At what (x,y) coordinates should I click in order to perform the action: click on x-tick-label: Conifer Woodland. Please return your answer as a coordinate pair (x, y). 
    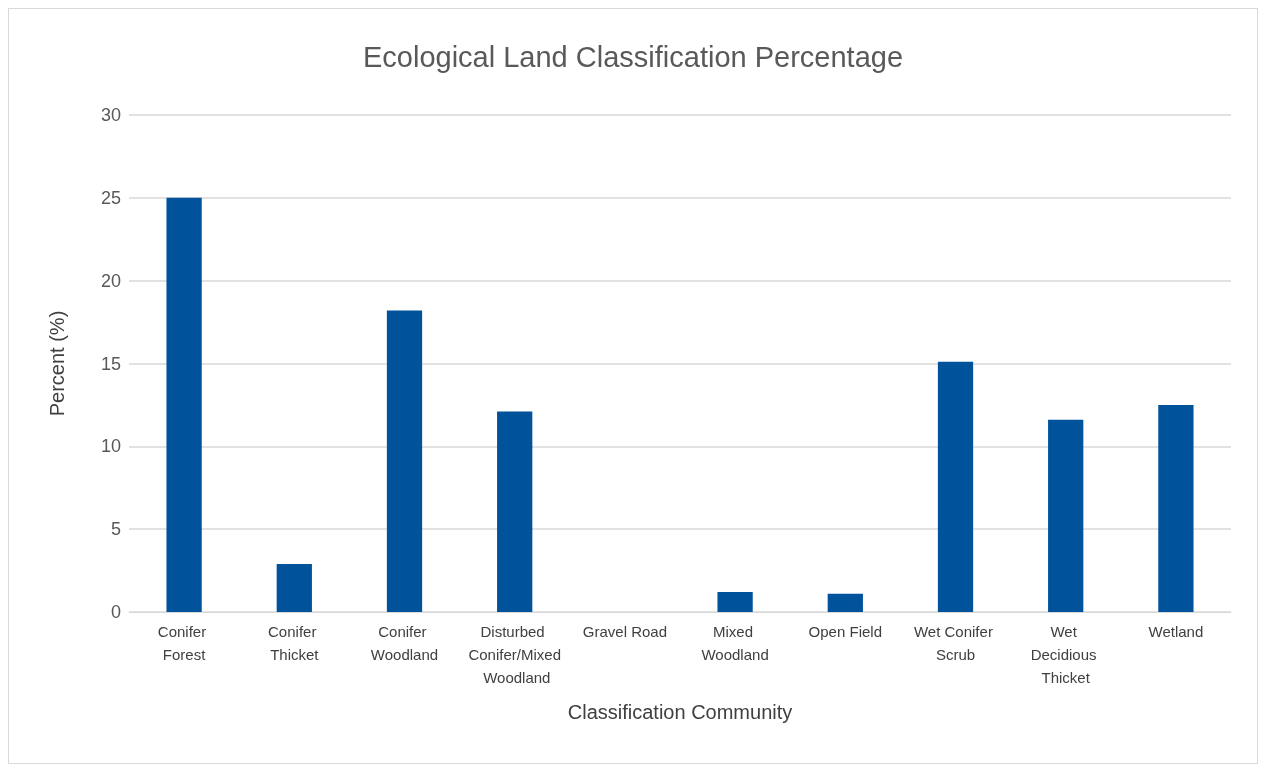
    Looking at the image, I should click on (404, 643).